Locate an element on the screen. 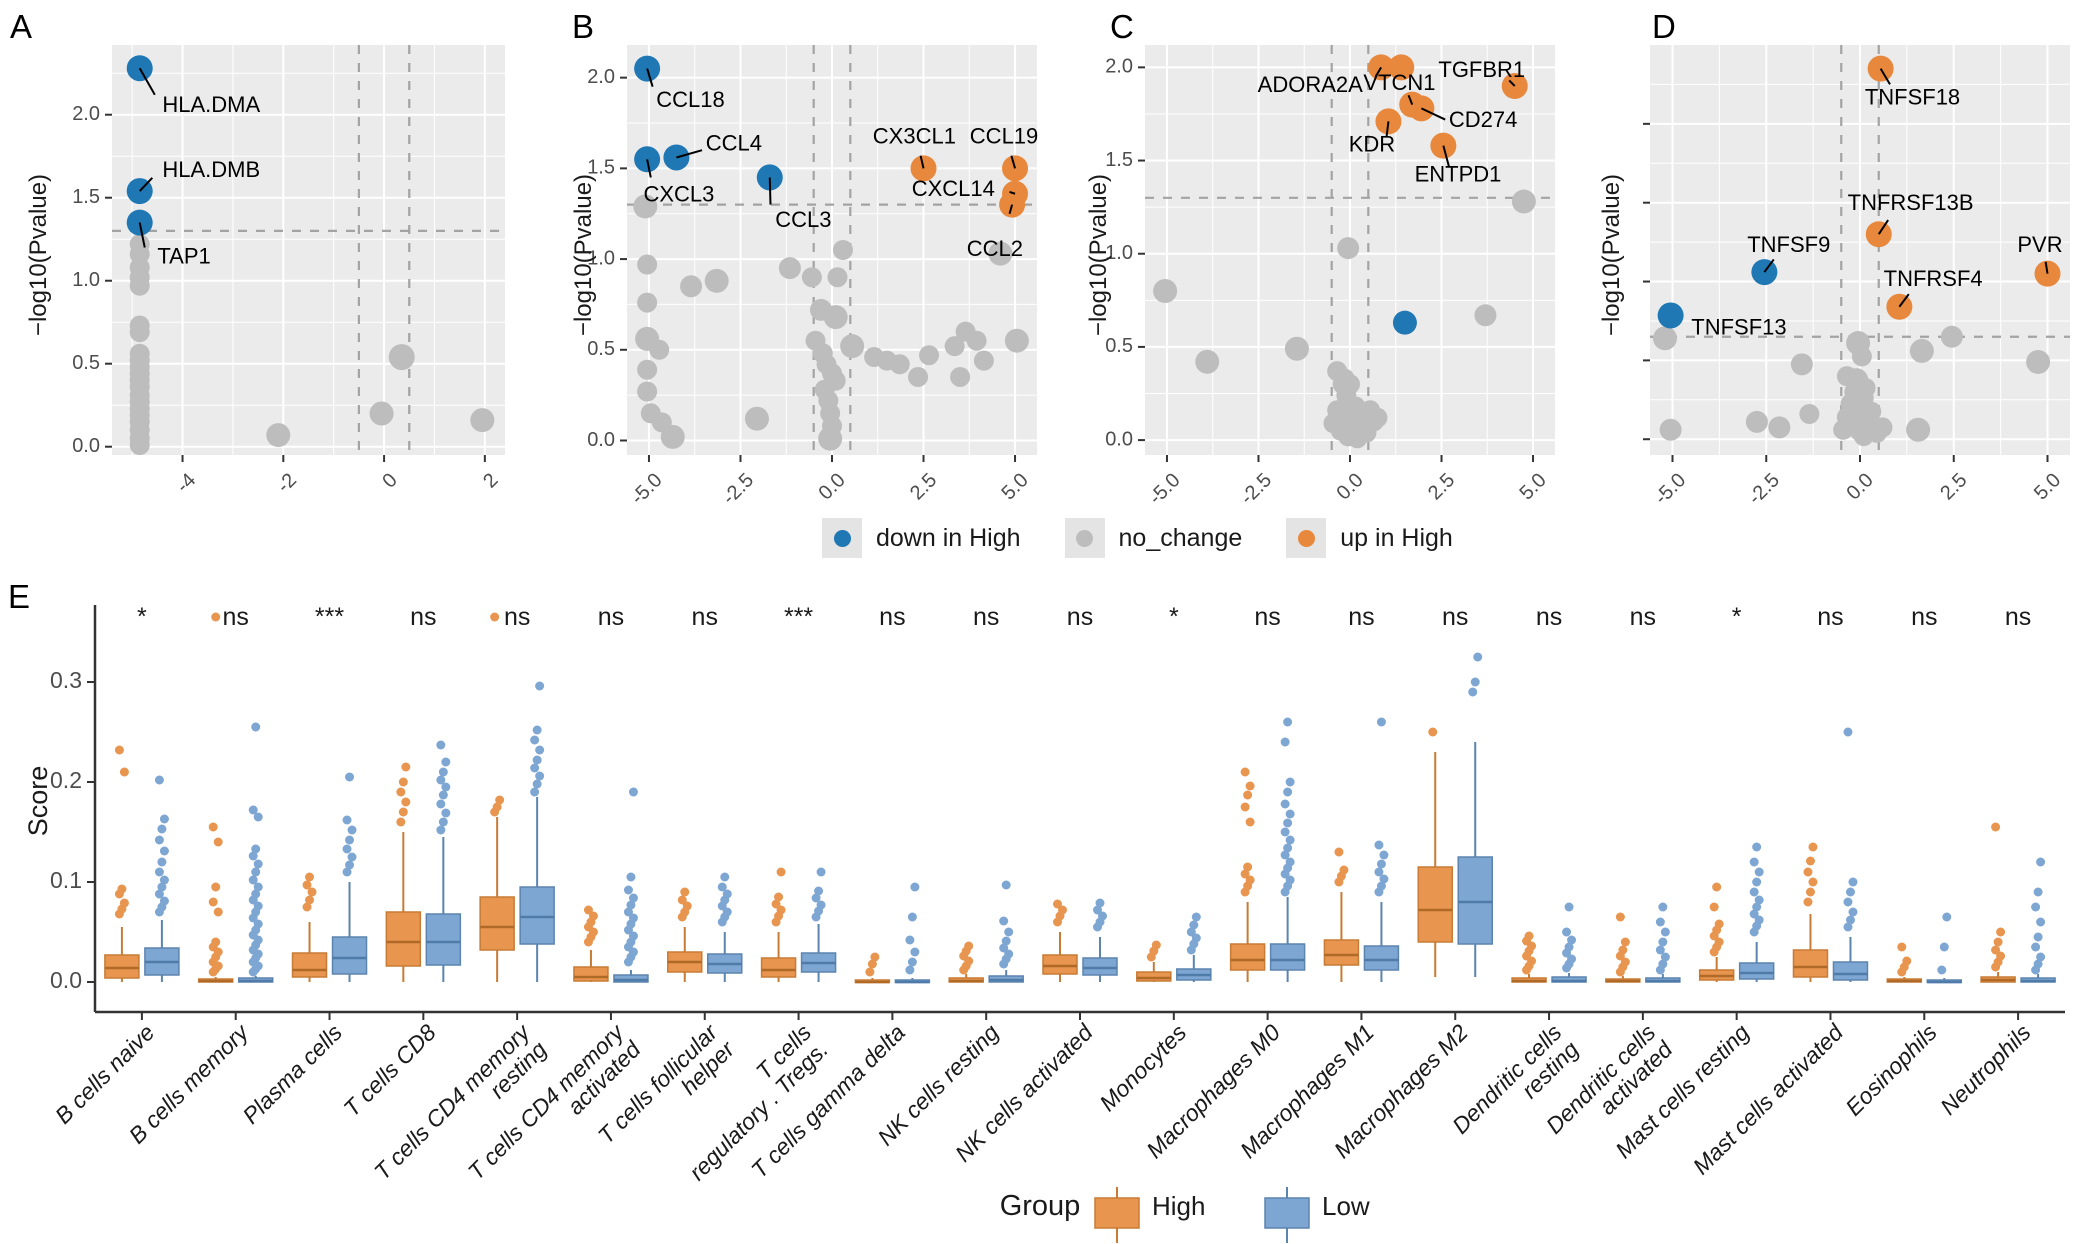  panel-label-b: B is located at coordinates (583, 26).